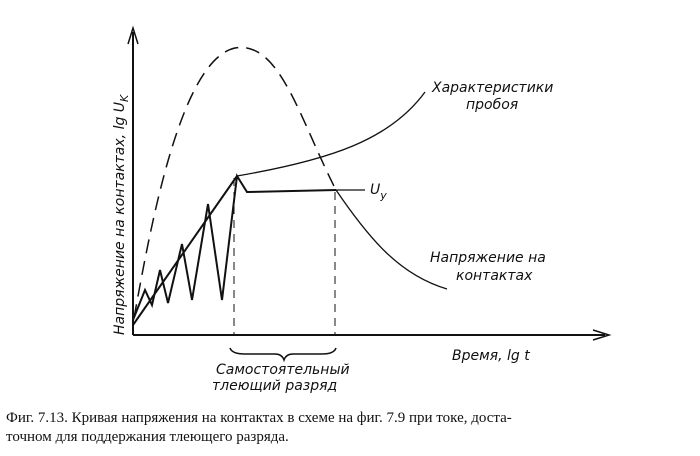  What do you see at coordinates (274, 386) in the screenshot?
I see `glow-label: тлеющий разряд` at bounding box center [274, 386].